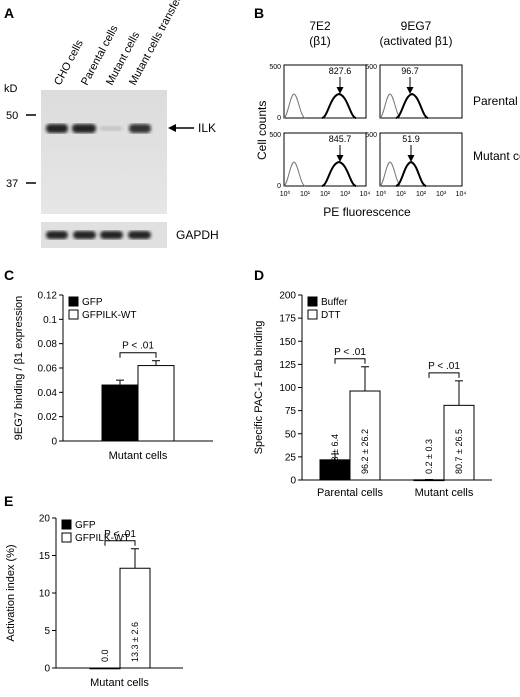 This screenshot has width=520, height=697. Describe the element at coordinates (135, 642) in the screenshot. I see `bar-value-label: 13.3 ± 2.6` at that location.